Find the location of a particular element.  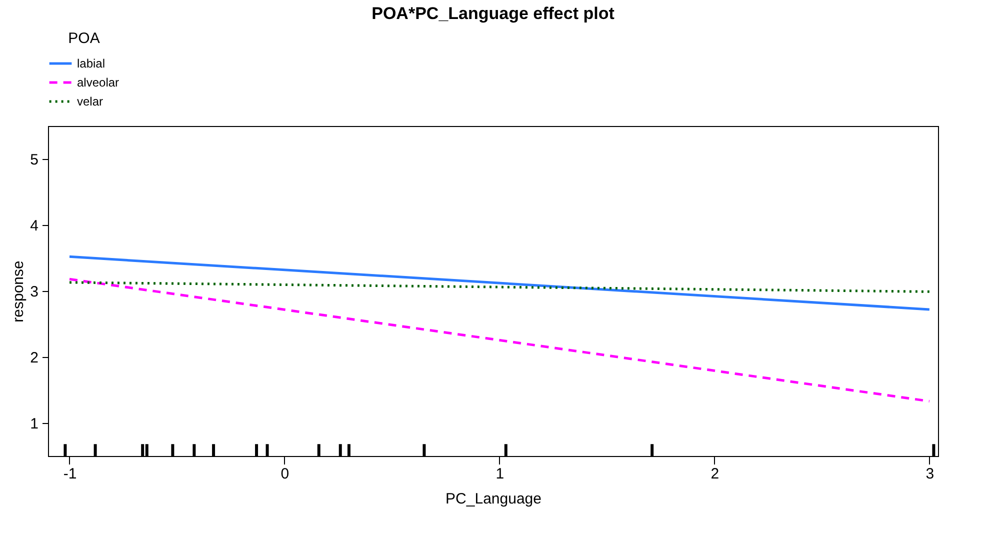

legend-label: labial is located at coordinates (91, 63).